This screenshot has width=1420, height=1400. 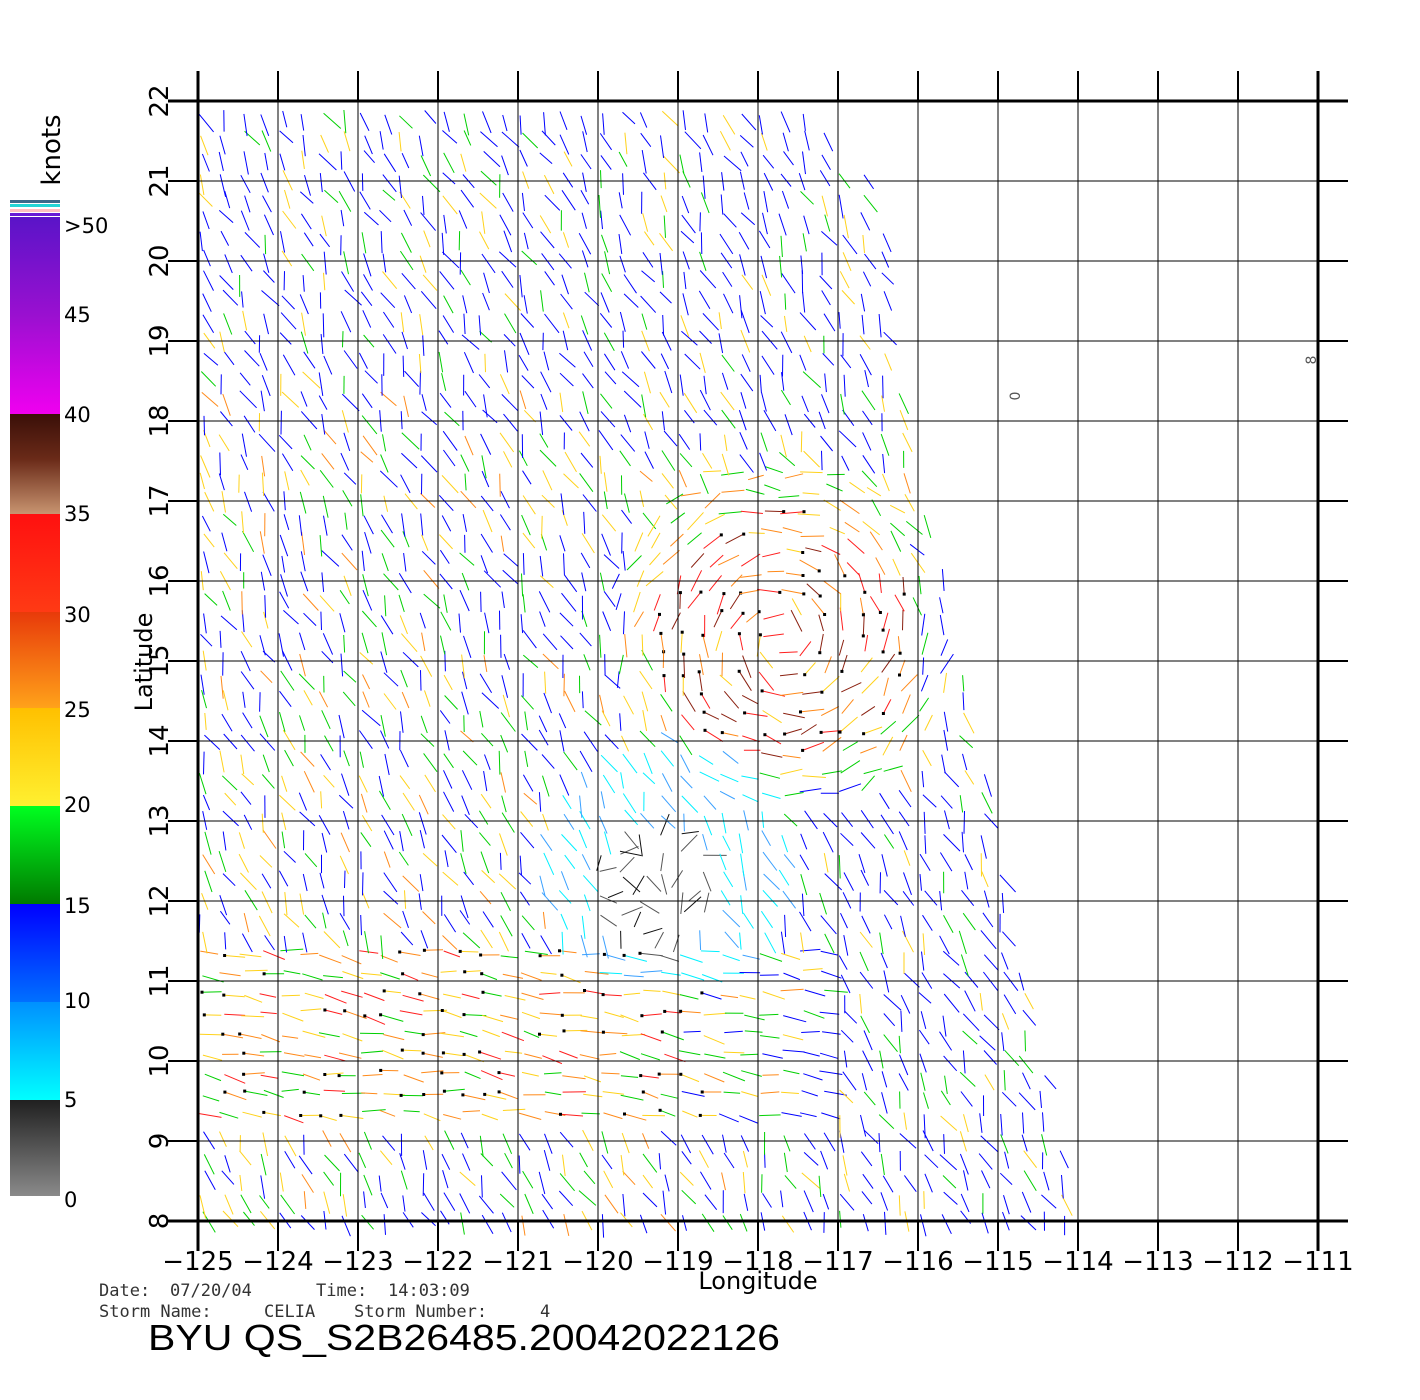 I want to click on latitude-tick-label: 14, so click(x=160, y=740).